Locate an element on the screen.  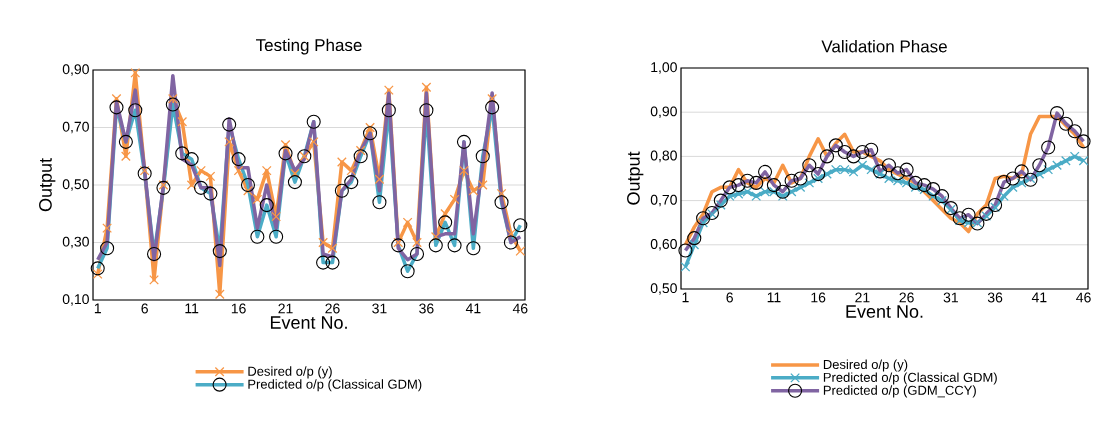
legend-label: Predicted o/p (GDM_CCY) is located at coordinates (899, 391).